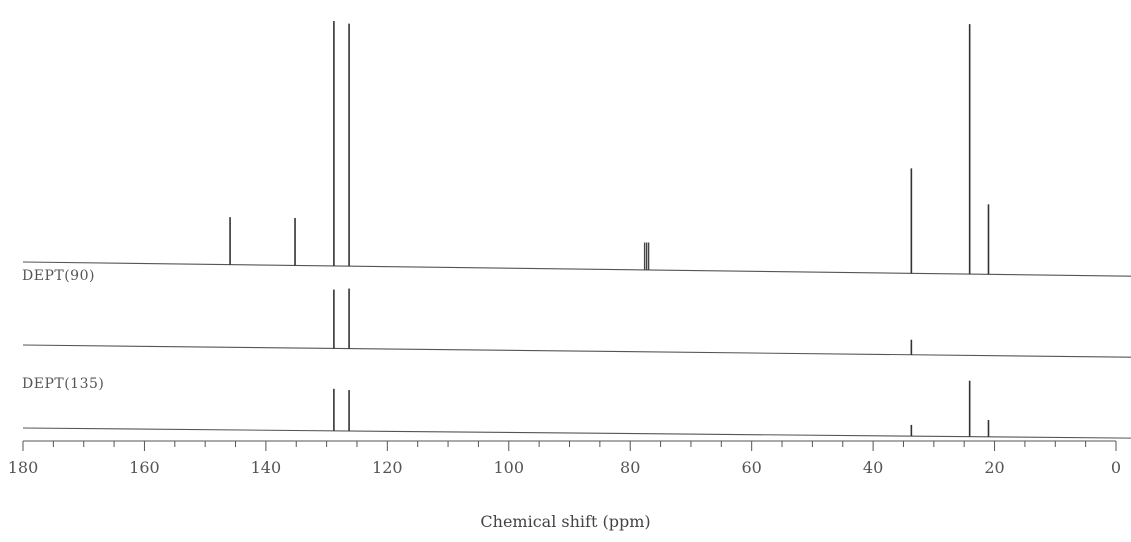 The image size is (1131, 542). I want to click on tick-label: 140, so click(266, 467).